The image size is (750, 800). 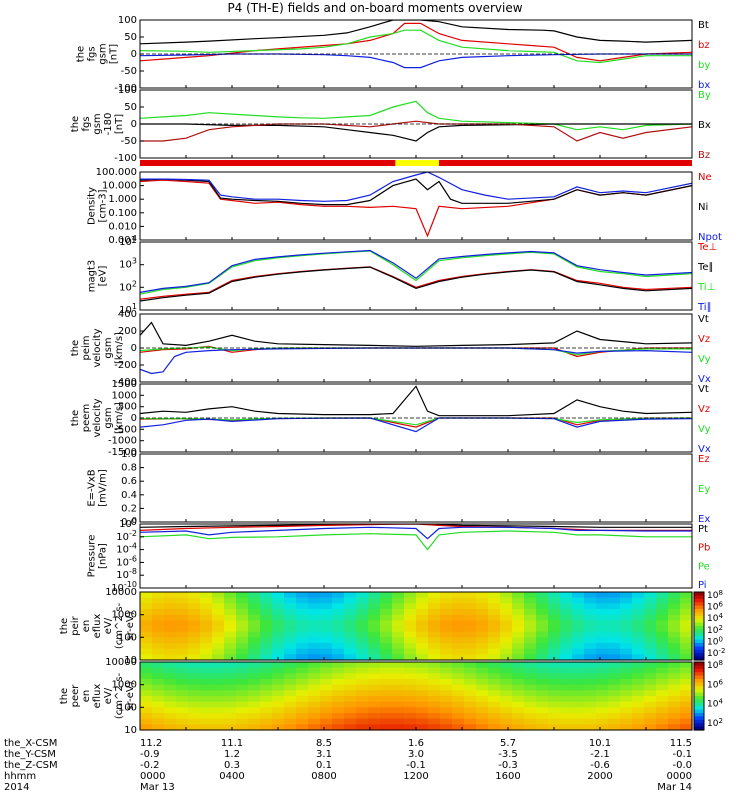 I want to click on x-axis-value: -0.9, so click(x=150, y=754).